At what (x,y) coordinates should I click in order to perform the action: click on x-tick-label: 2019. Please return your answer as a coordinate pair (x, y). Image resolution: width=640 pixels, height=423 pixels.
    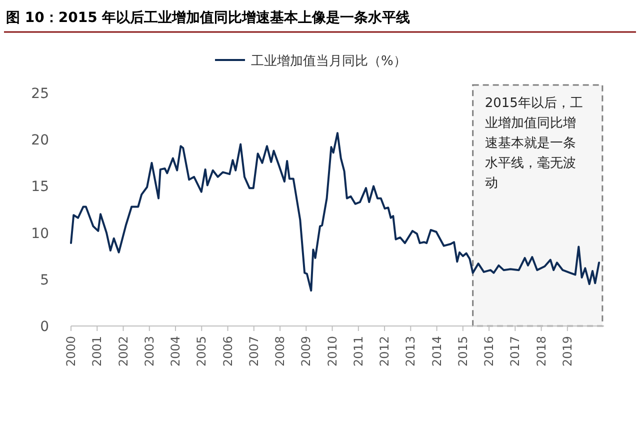
    Looking at the image, I should click on (567, 351).